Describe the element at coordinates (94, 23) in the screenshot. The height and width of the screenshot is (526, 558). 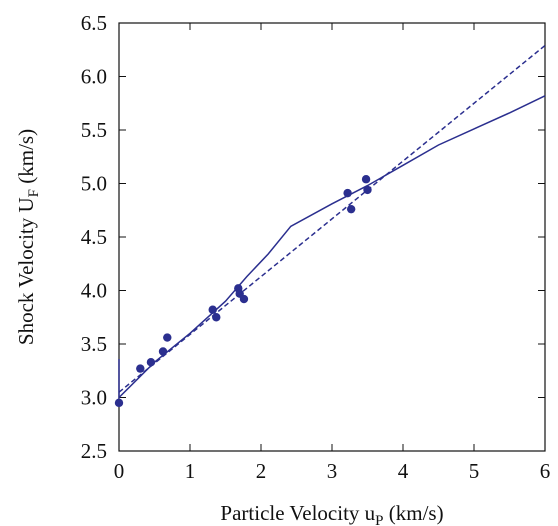
I see `y-tick-label: 6.5` at that location.